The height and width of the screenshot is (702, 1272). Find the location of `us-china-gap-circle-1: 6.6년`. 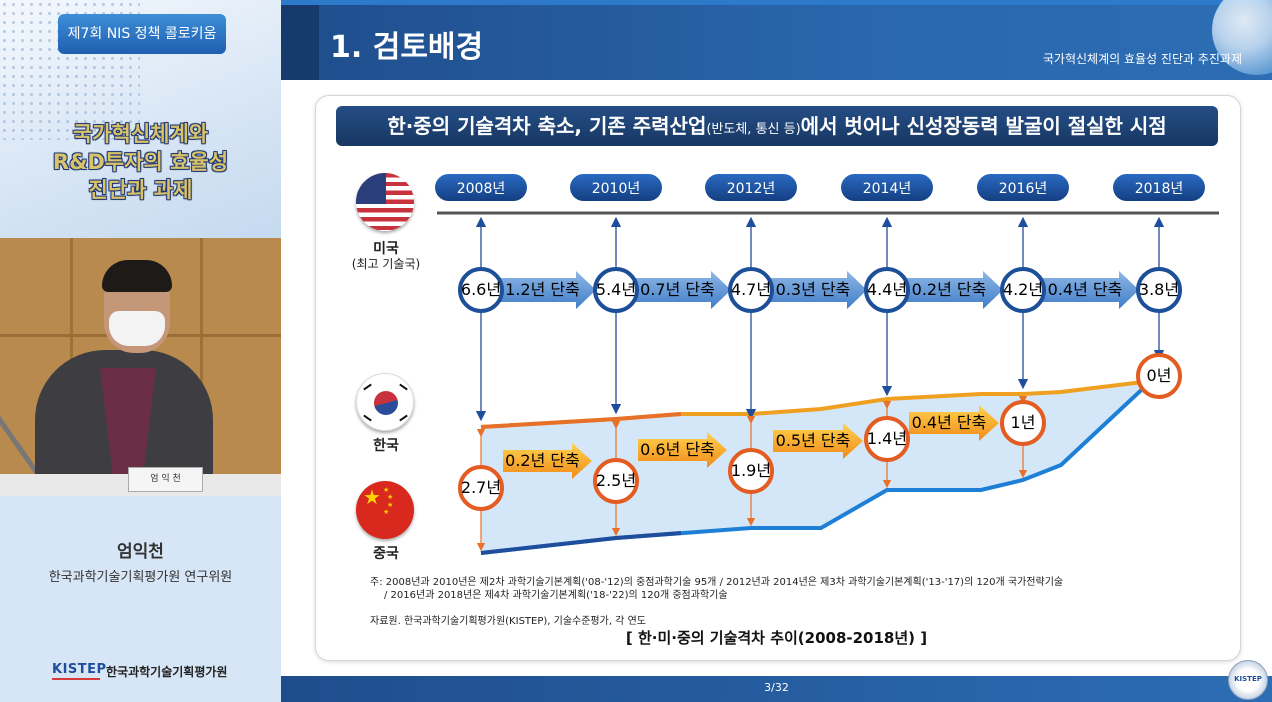

us-china-gap-circle-1: 6.6년 is located at coordinates (481, 290).